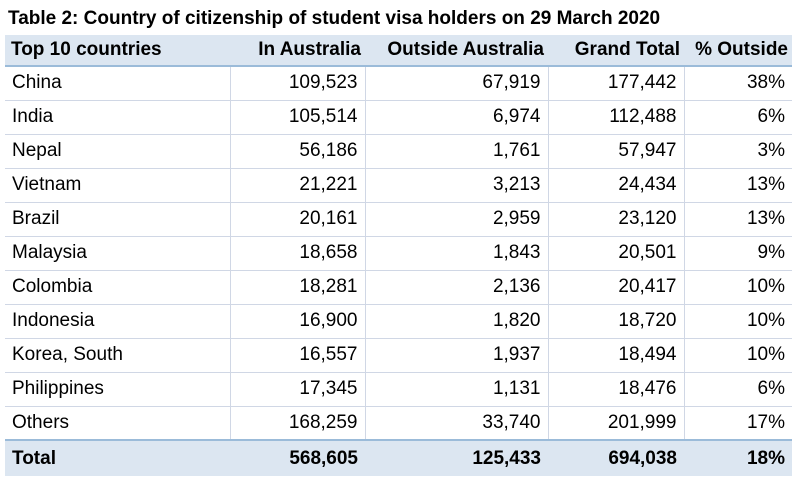 This screenshot has width=797, height=484. What do you see at coordinates (457, 151) in the screenshot?
I see `outside-australia-cell: 1,761` at bounding box center [457, 151].